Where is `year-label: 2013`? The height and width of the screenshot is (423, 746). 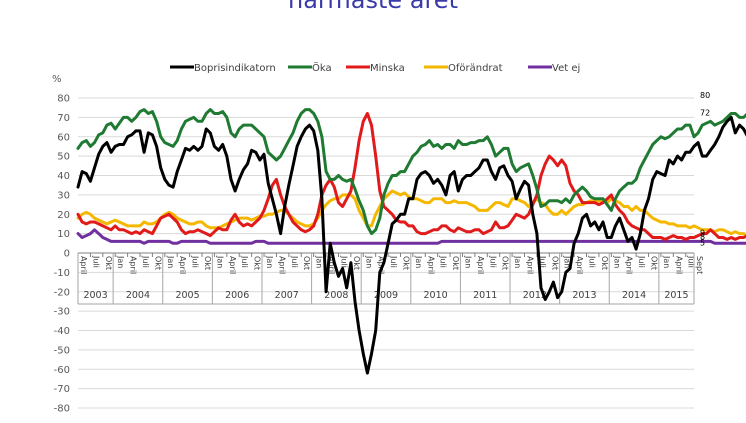 year-label: 2013 is located at coordinates (584, 295).